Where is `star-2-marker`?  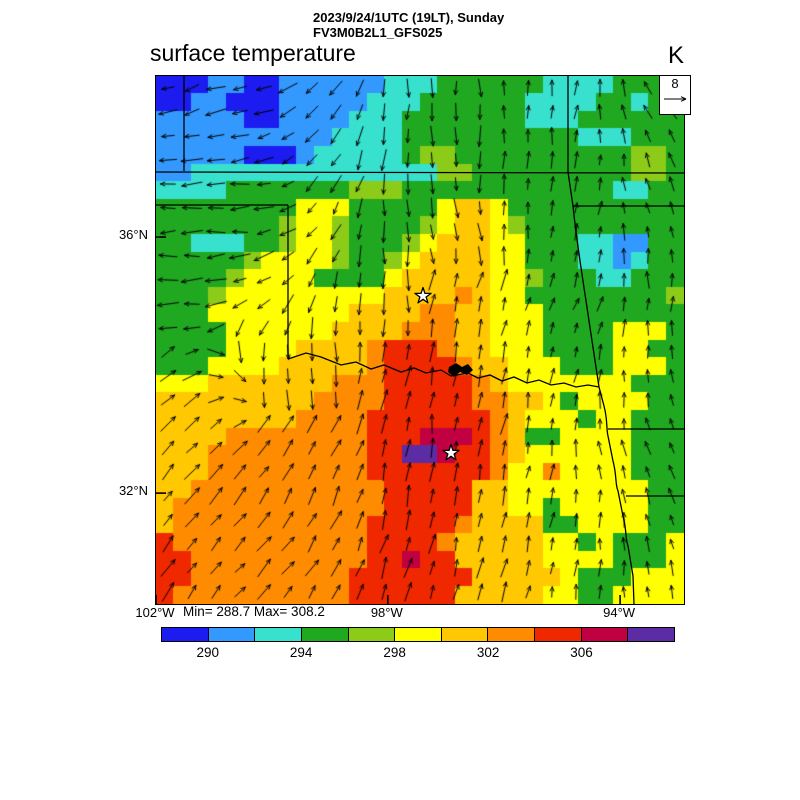 star-2-marker is located at coordinates (451, 452).